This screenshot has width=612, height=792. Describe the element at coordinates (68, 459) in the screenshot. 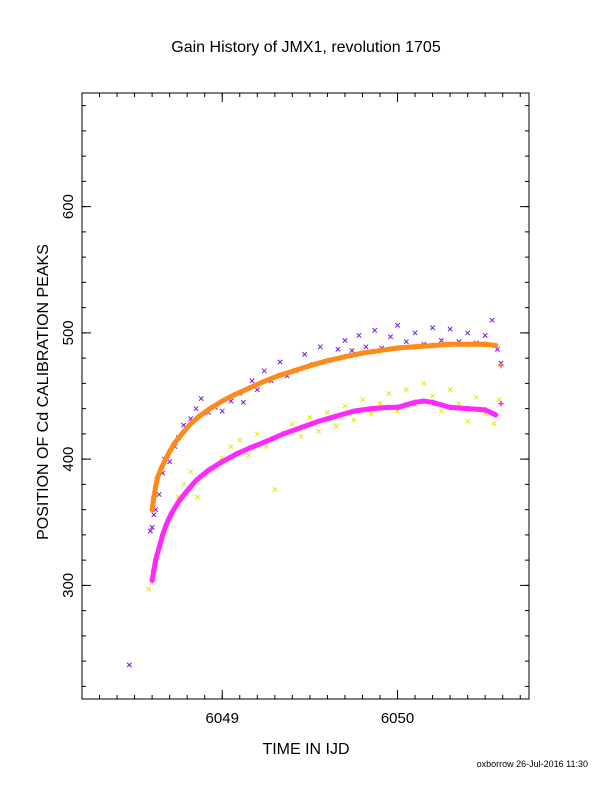

I see `y-tick-label: 400` at that location.